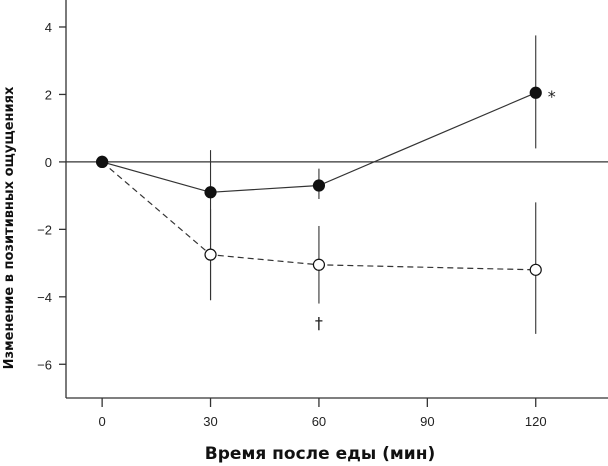 The height and width of the screenshot is (466, 608). What do you see at coordinates (552, 96) in the screenshot?
I see `asterisk-annotation: *` at bounding box center [552, 96].